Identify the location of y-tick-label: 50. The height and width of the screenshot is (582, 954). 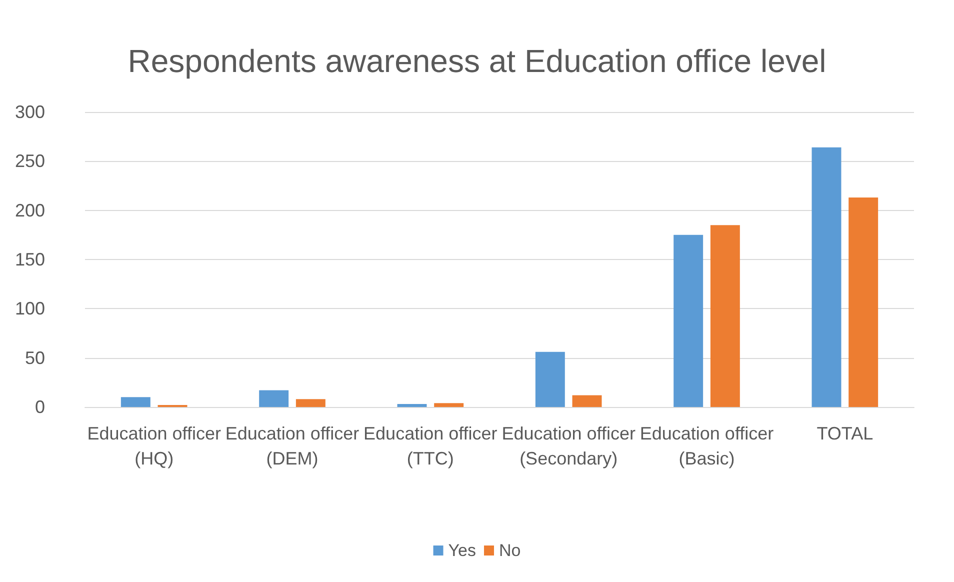
(34, 358).